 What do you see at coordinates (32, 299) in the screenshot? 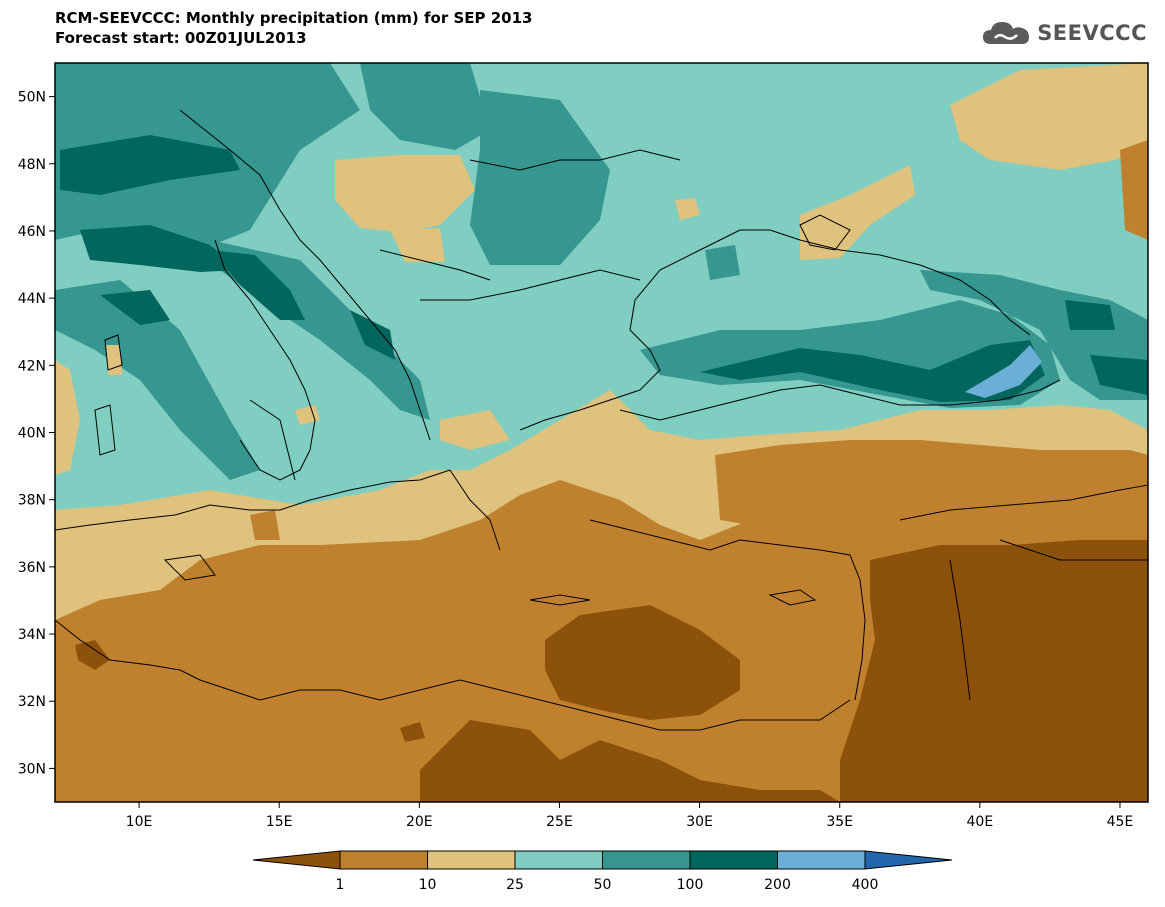
I see `lat-tick-label: 44N` at bounding box center [32, 299].